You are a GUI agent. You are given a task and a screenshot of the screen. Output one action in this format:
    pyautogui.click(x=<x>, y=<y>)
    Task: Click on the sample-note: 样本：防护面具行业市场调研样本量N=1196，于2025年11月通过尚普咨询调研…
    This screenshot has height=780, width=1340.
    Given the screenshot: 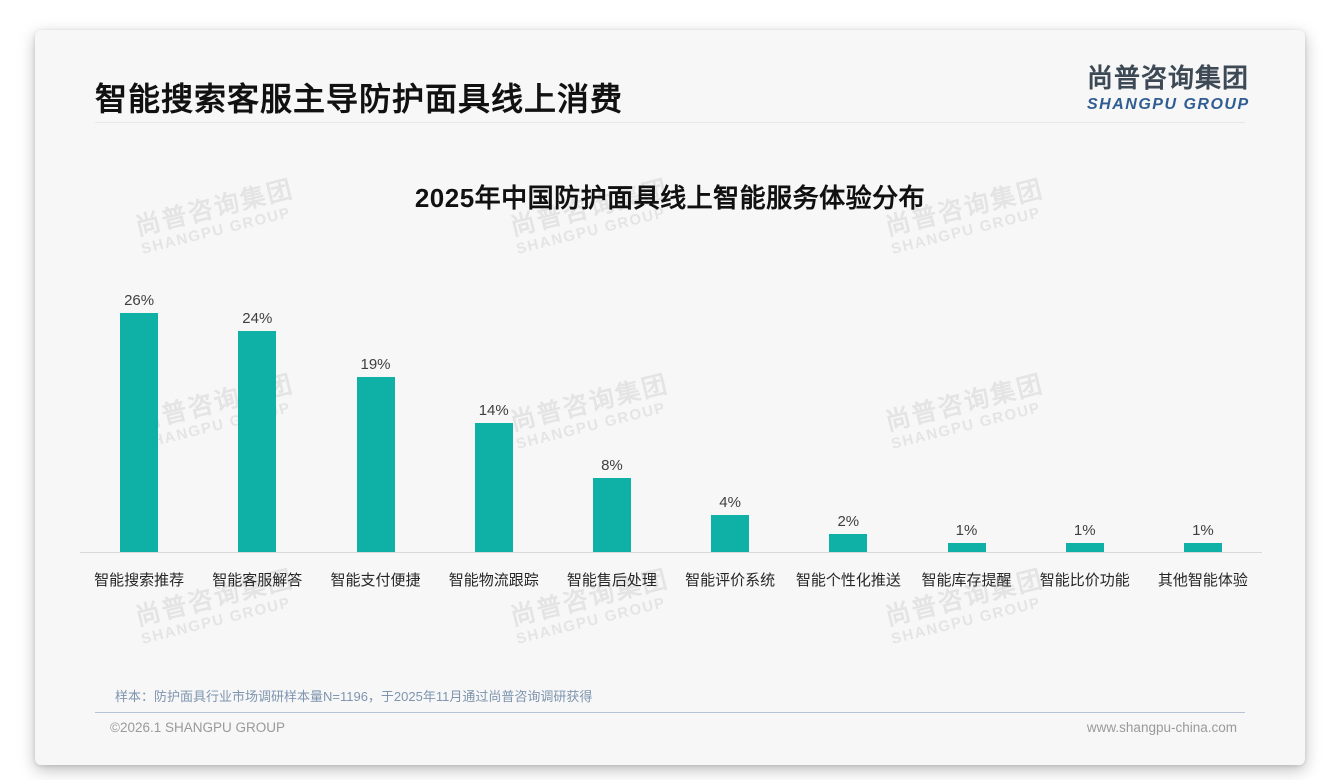 What is the action you would take?
    pyautogui.click(x=354, y=696)
    